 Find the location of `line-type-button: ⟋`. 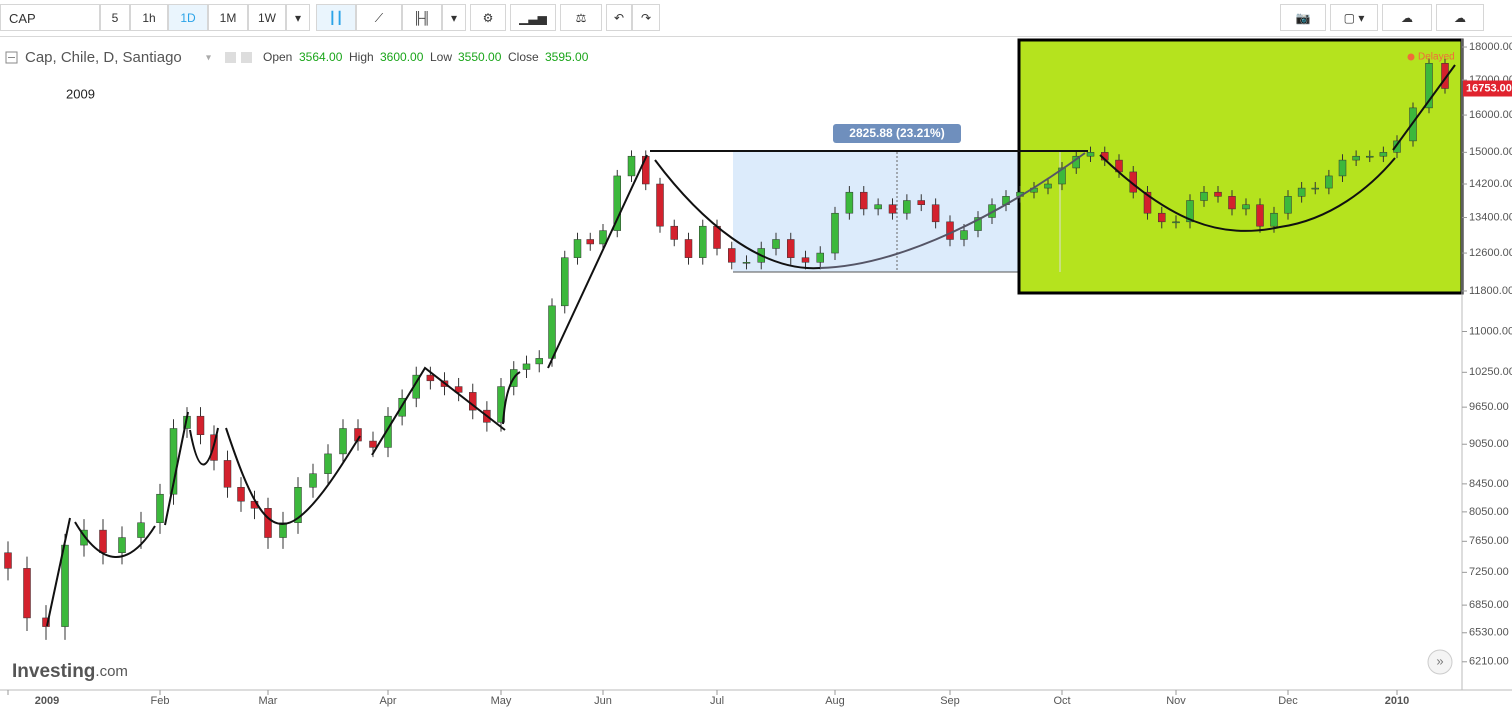

line-type-button: ⟋ is located at coordinates (379, 17).